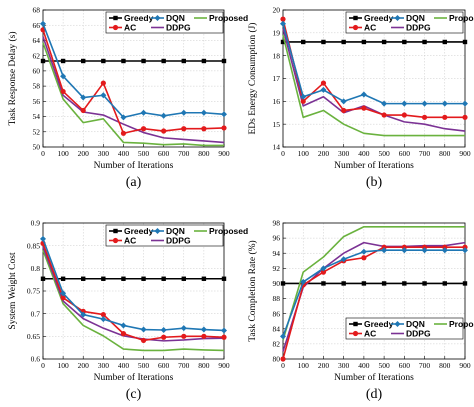 This screenshot has height=407, width=474. Describe the element at coordinates (277, 313) in the screenshot. I see `y-tick-label: 86` at that location.